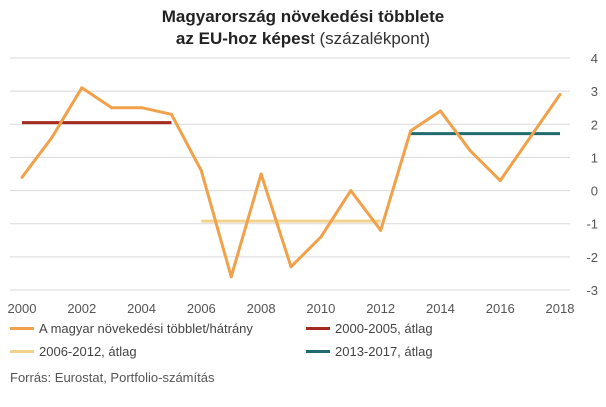  What do you see at coordinates (303, 16) in the screenshot?
I see `title-line-1: Magyarország növekedési többlete` at bounding box center [303, 16].